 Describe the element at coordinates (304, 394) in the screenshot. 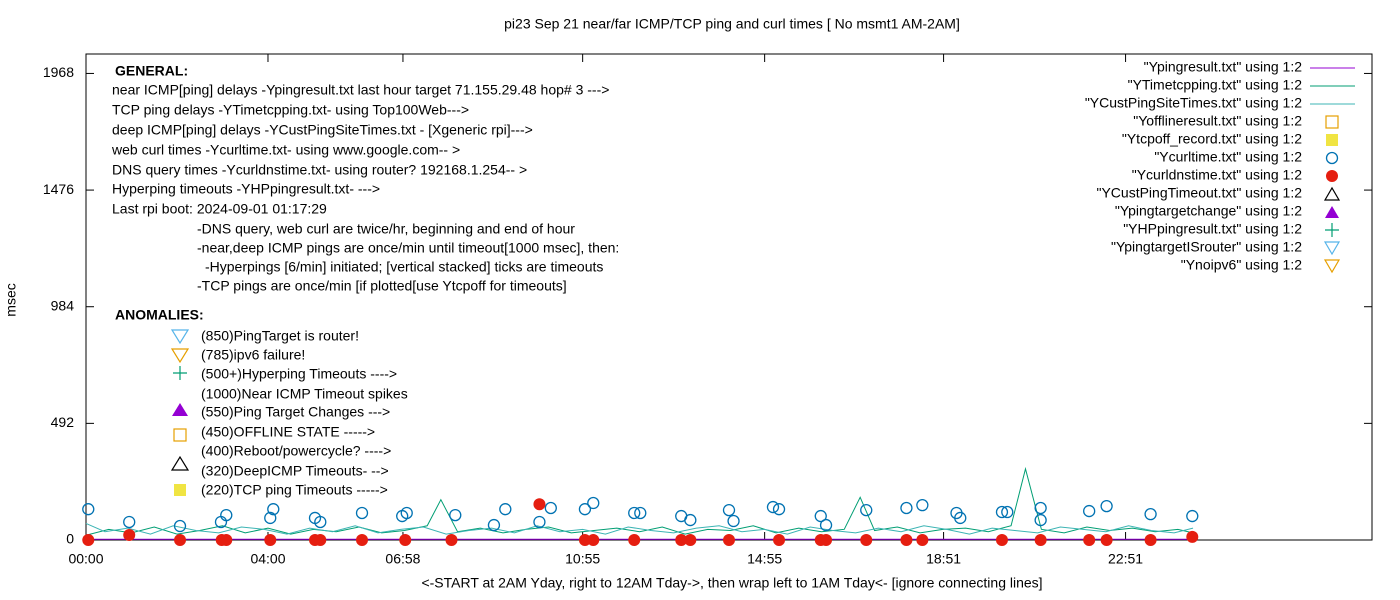

I see `annotation: (1000)Near ICMP Timeout spikes` at that location.